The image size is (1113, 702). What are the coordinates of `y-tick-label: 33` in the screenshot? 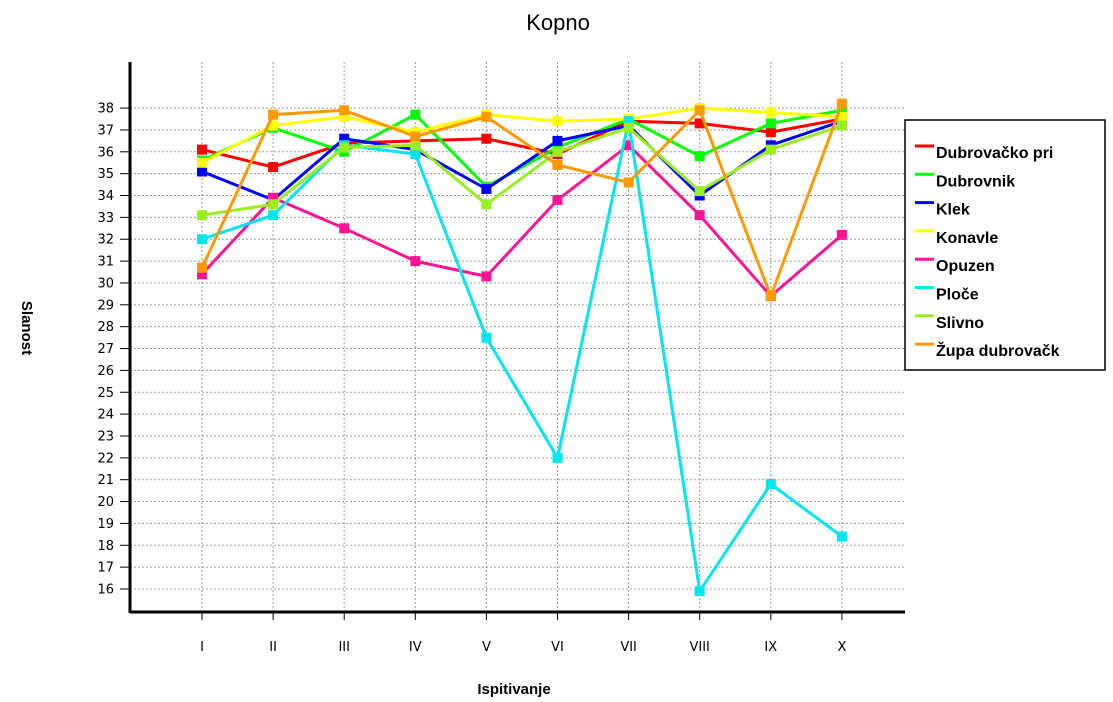 It's located at (105, 218).